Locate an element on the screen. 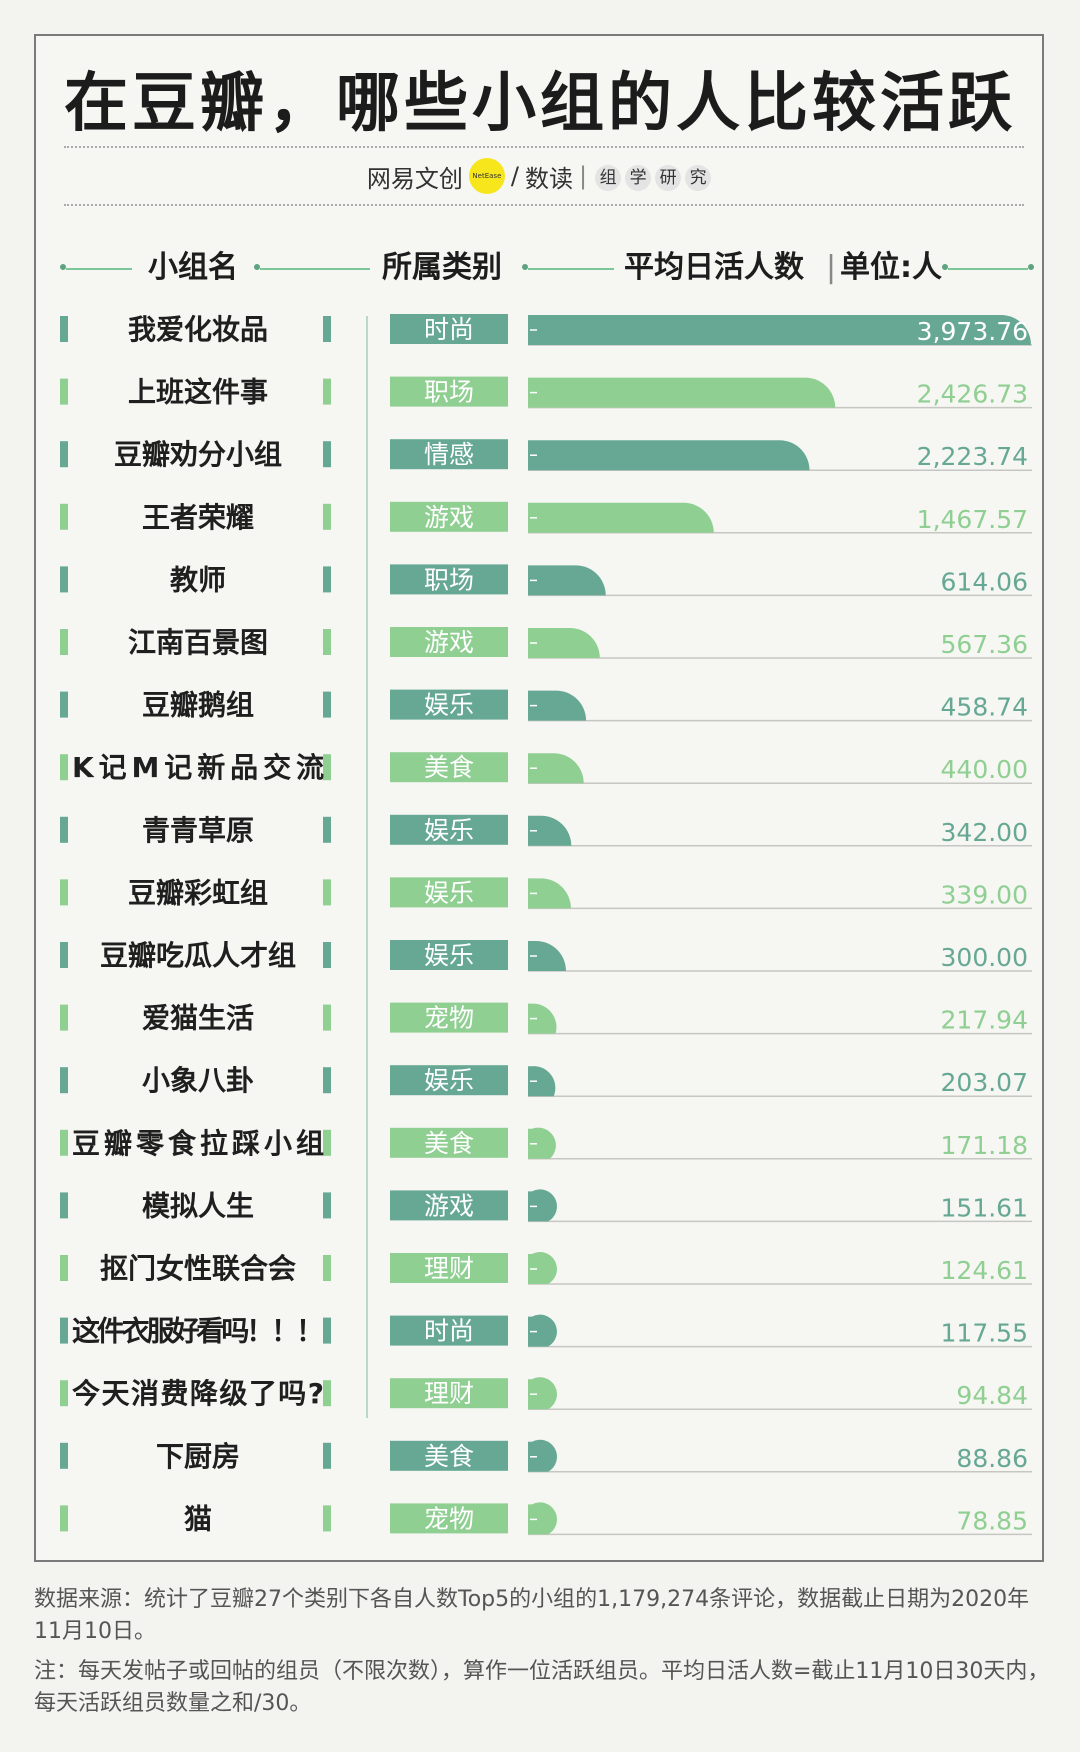 Image resolution: width=1080 pixels, height=1752 pixels. group-name-label: 下厨房 is located at coordinates (198, 1456).